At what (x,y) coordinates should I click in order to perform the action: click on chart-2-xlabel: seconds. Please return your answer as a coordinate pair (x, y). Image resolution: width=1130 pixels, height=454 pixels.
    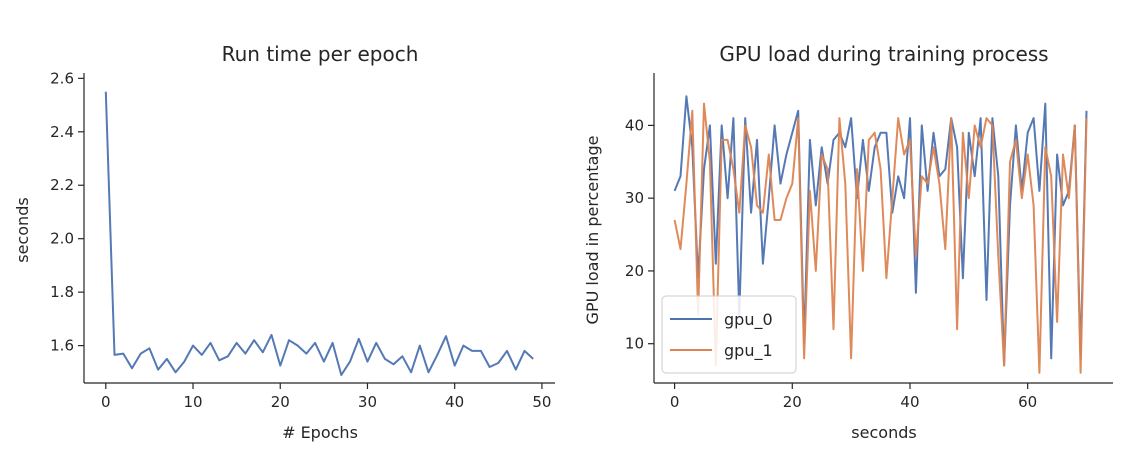
    Looking at the image, I should click on (883, 432).